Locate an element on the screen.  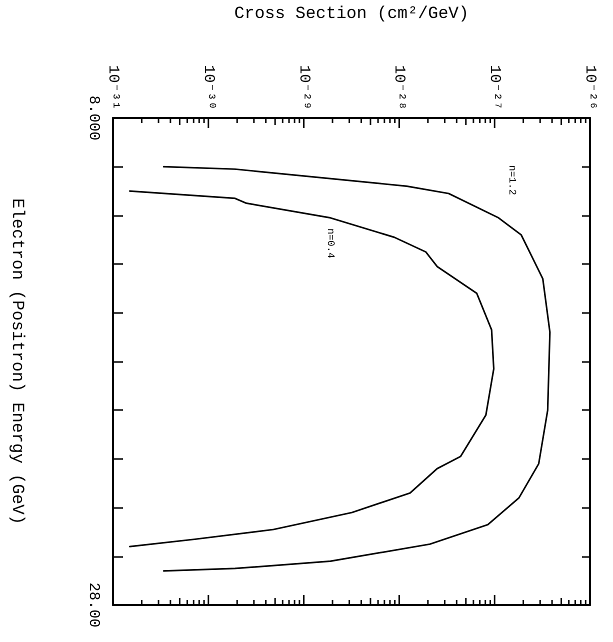
x-tick-label: 10⁻²⁷ is located at coordinates (495, 87).